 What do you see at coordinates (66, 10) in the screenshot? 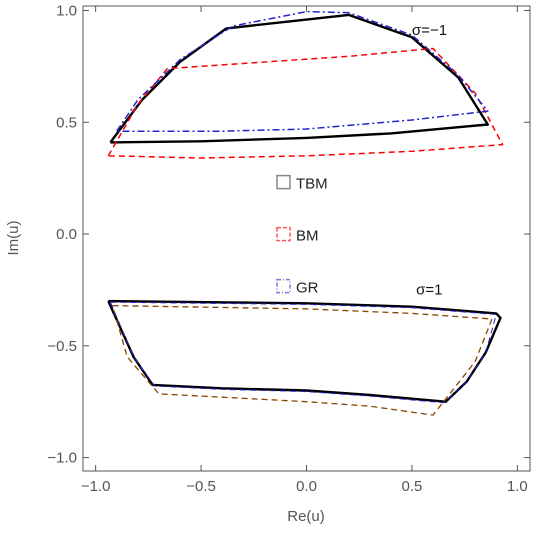
I see `y-tick-label: 1.0` at bounding box center [66, 10].